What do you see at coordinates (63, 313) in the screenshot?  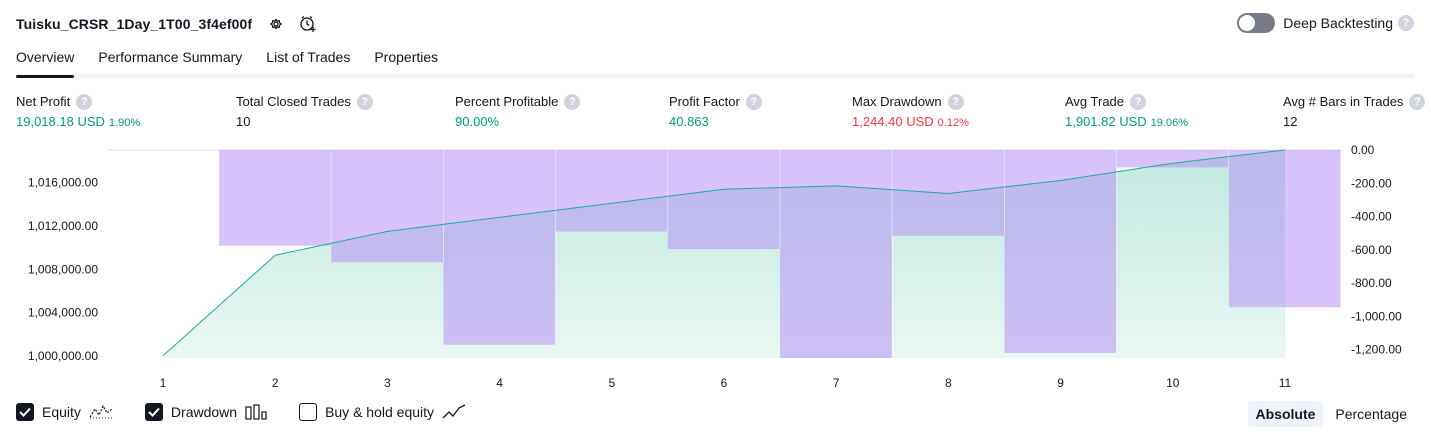 I see `y-left-tick-label: 1,004,000.00` at bounding box center [63, 313].